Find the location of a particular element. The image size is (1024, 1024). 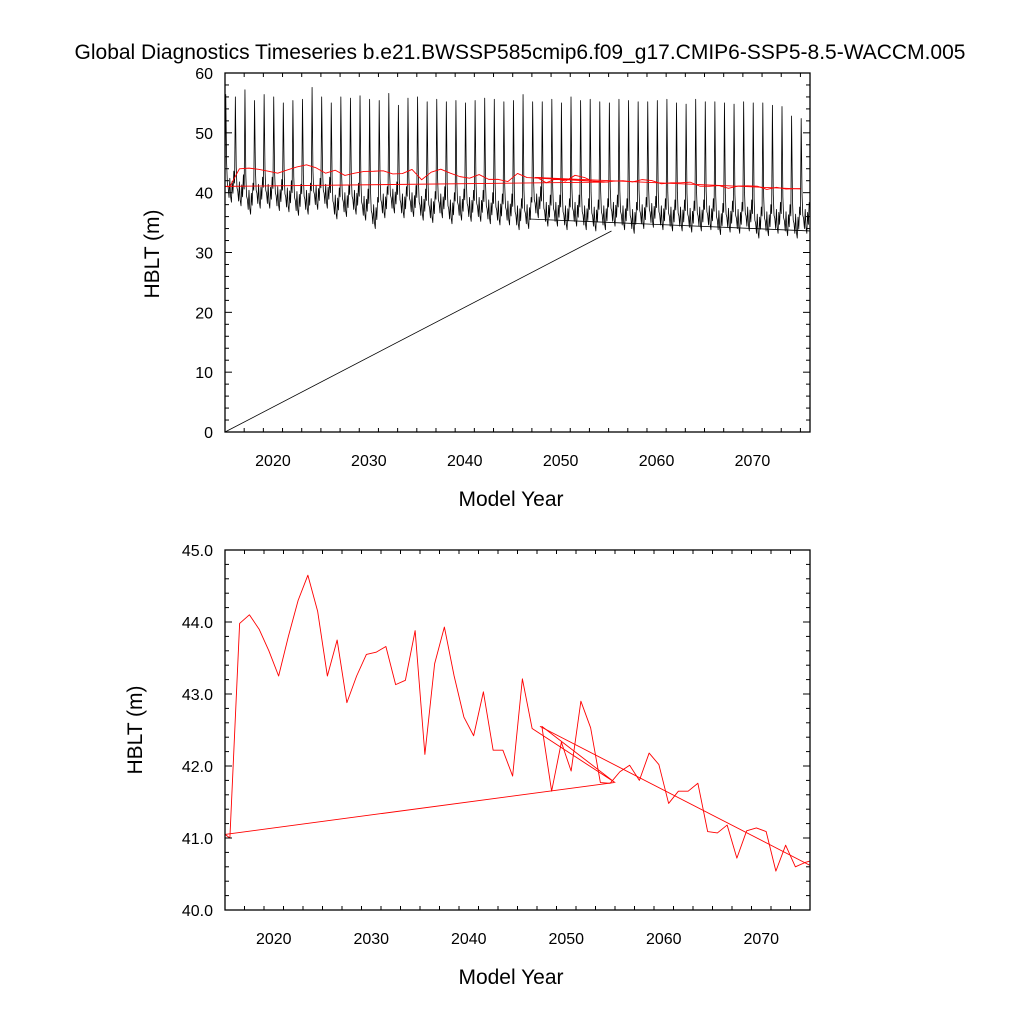

bottom-x-tick-label: 2030 is located at coordinates (371, 939).